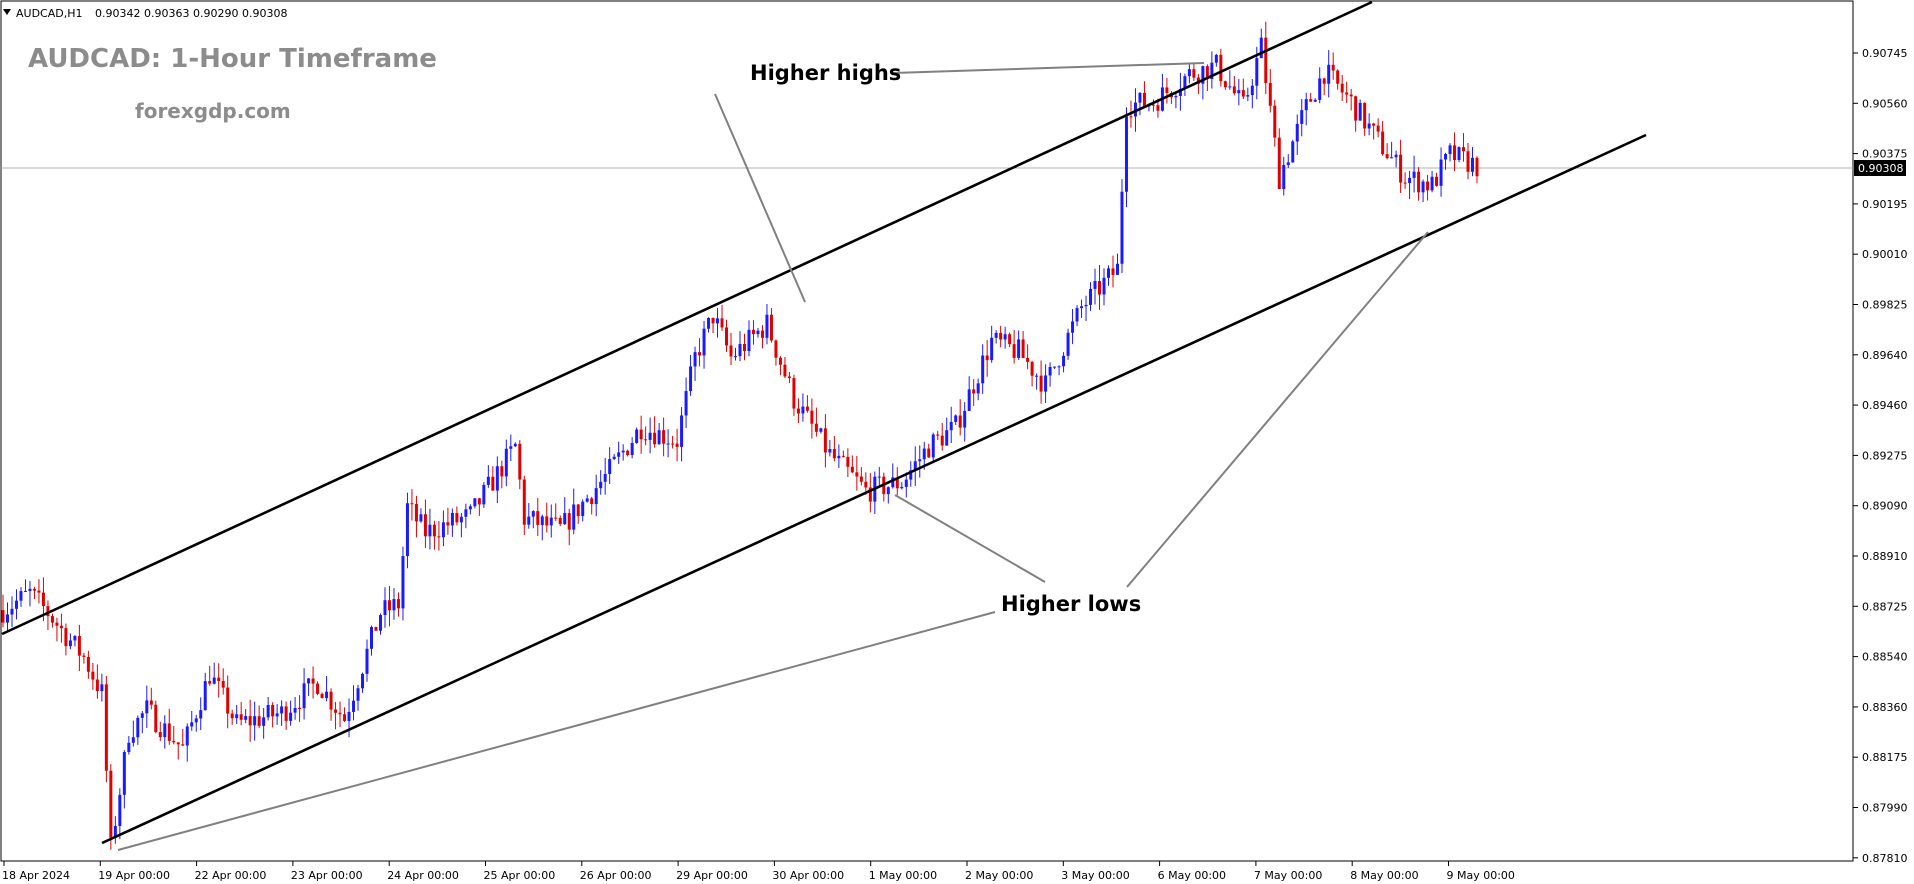 The width and height of the screenshot is (1914, 884). I want to click on y-tick-label: 0.88725, so click(1885, 606).